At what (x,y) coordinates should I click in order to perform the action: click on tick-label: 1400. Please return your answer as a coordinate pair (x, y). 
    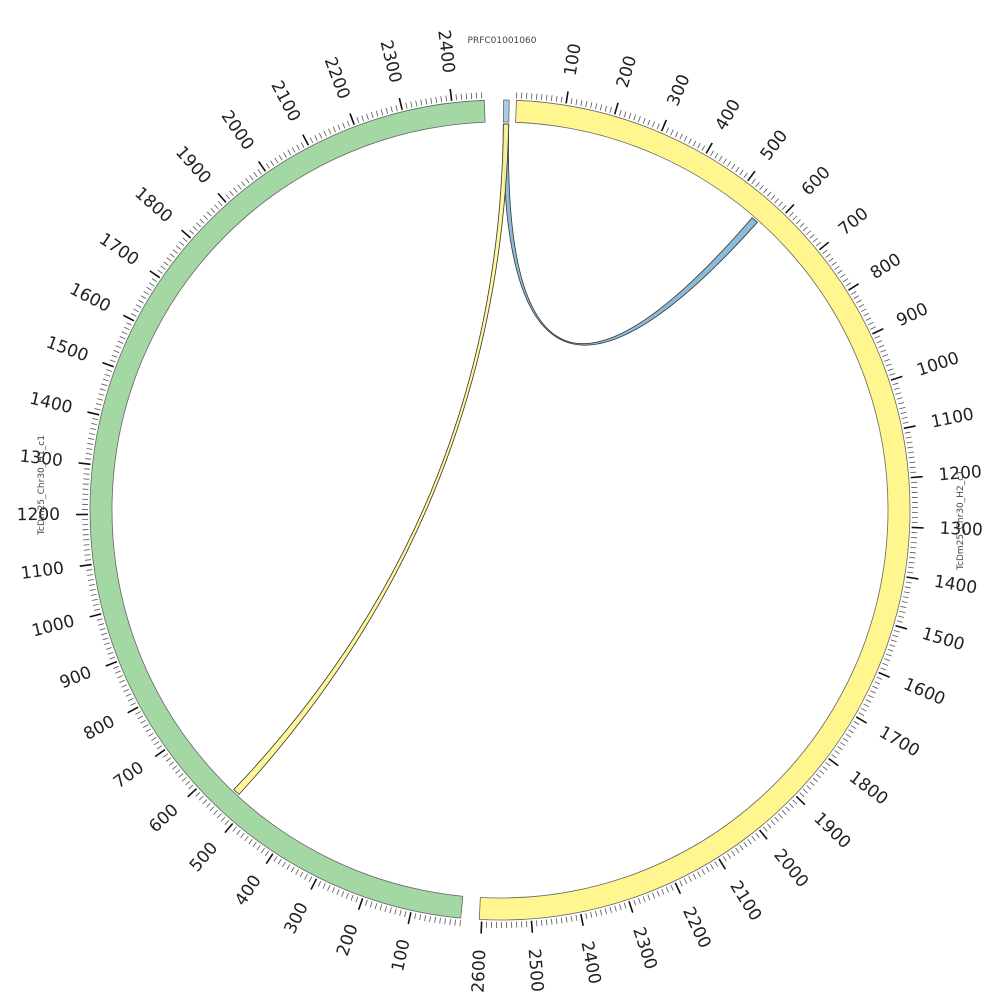
    Looking at the image, I should click on (956, 585).